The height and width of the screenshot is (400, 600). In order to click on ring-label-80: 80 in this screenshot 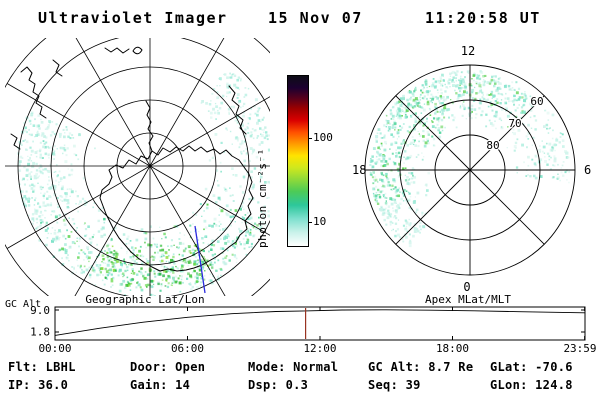, I will do `click(492, 145)`.